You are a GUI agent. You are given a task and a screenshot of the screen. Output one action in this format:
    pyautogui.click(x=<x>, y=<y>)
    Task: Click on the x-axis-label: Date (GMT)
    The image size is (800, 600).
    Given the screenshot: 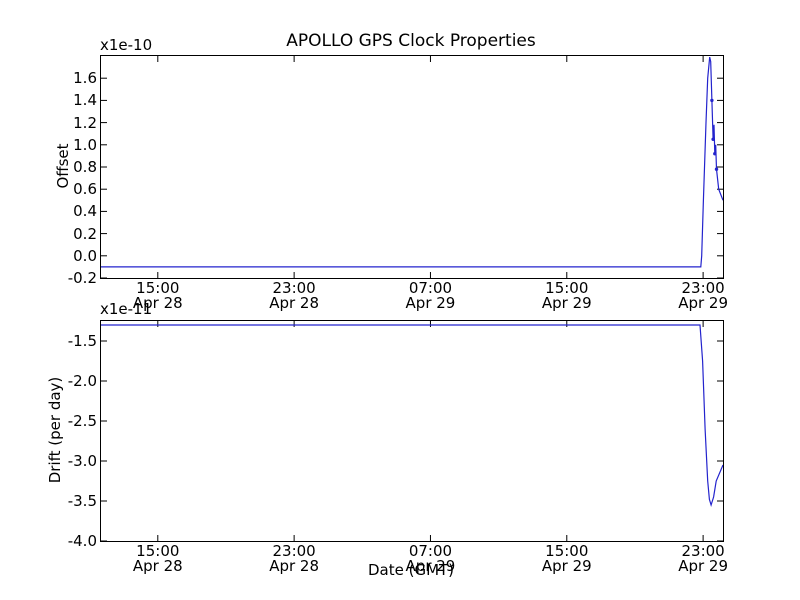 What is the action you would take?
    pyautogui.click(x=411, y=570)
    